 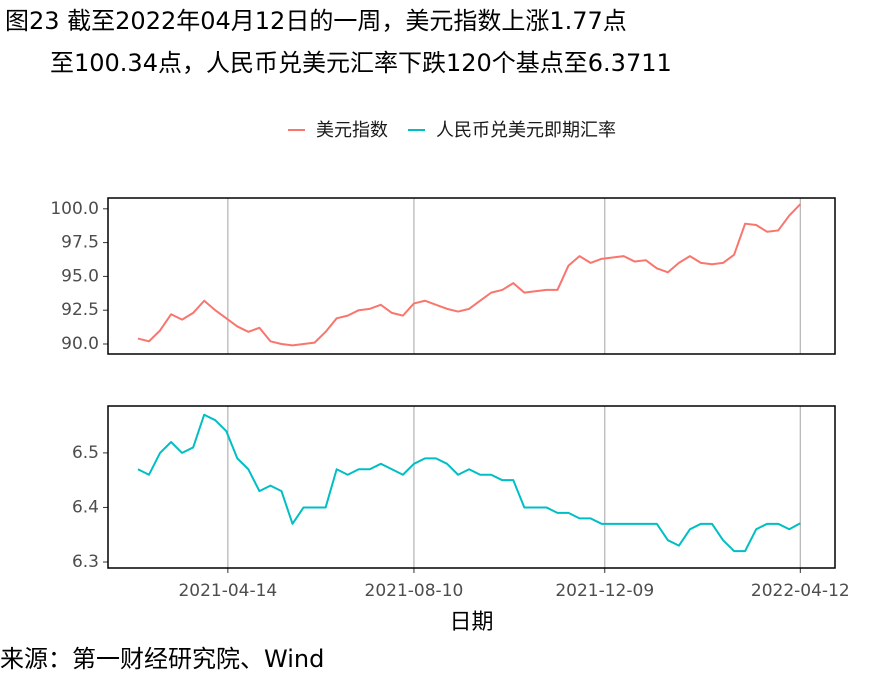 I want to click on y-tick-label: 97.5, so click(x=80, y=243).